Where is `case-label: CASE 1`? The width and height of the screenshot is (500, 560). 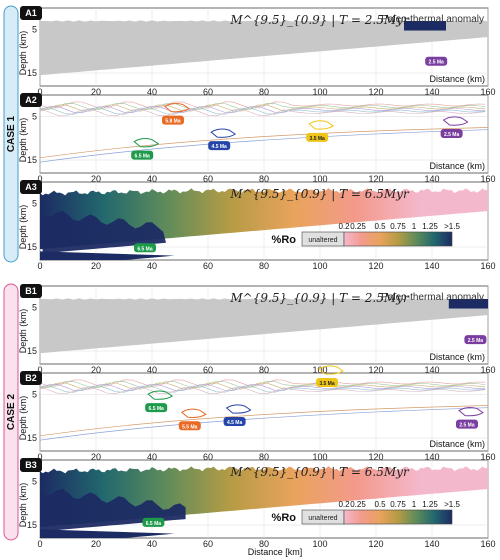
case-label: CASE 1 is located at coordinates (11, 134).